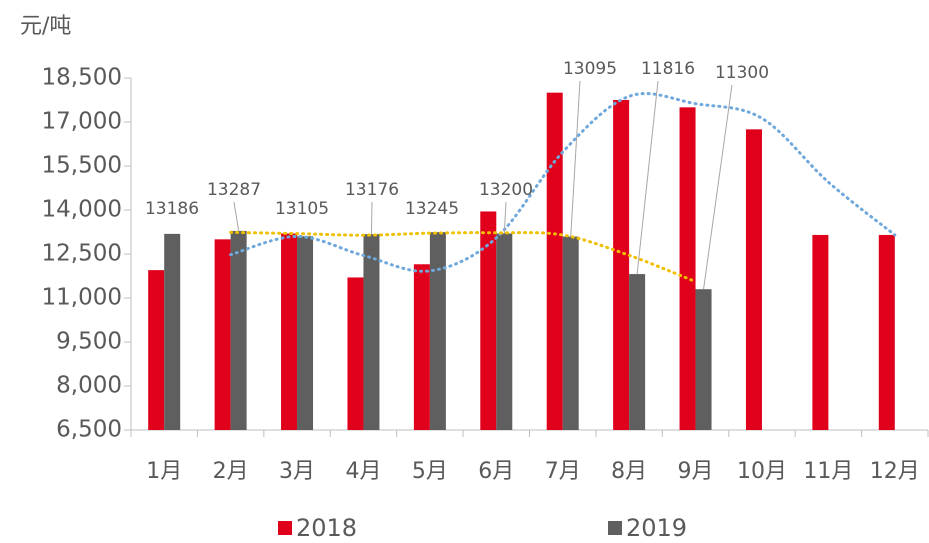 The height and width of the screenshot is (543, 929). What do you see at coordinates (82, 78) in the screenshot?
I see `y-tick-label: 18,500` at bounding box center [82, 78].